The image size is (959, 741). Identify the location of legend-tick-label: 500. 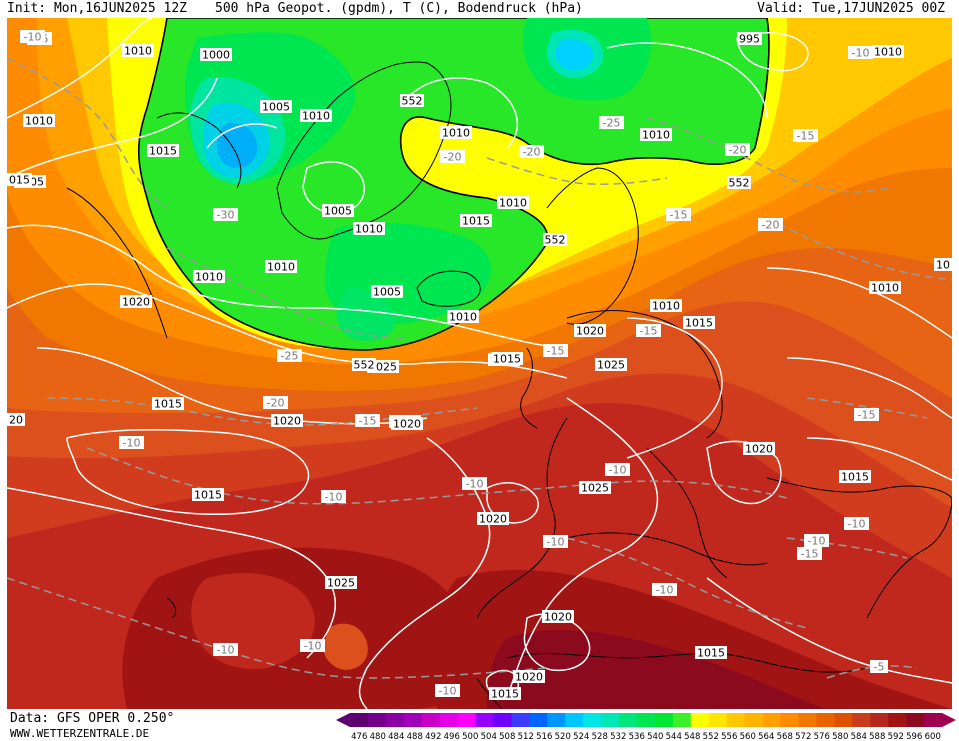
(470, 736).